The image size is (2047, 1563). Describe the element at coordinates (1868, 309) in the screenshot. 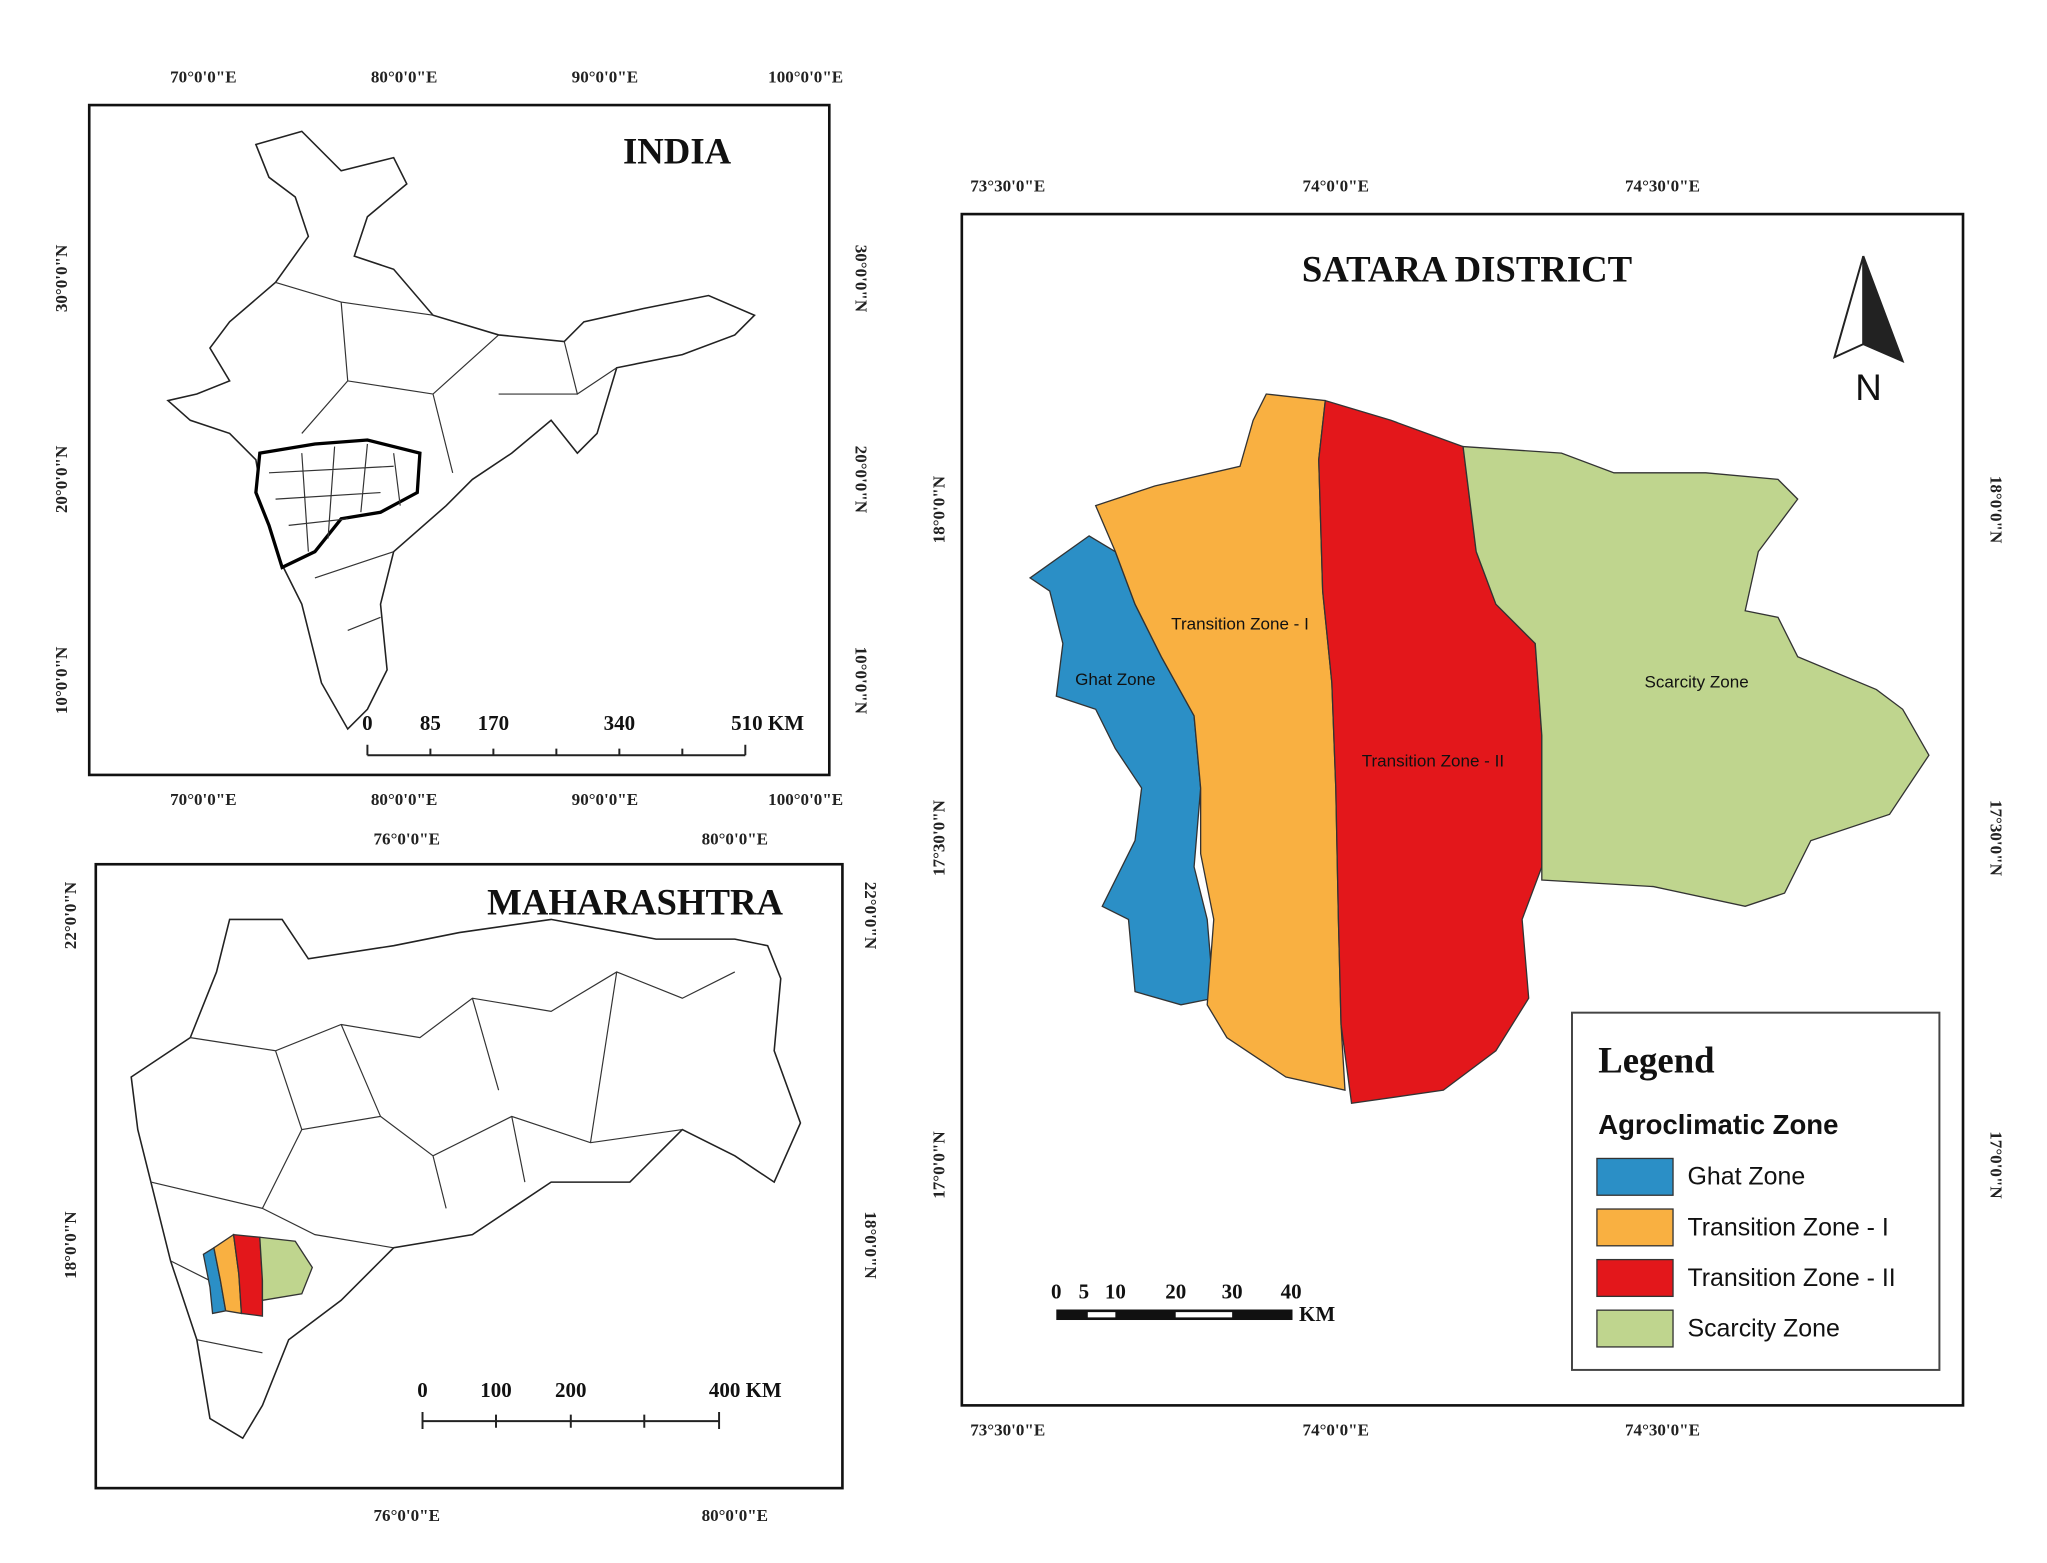

I see `north-arrow` at that location.